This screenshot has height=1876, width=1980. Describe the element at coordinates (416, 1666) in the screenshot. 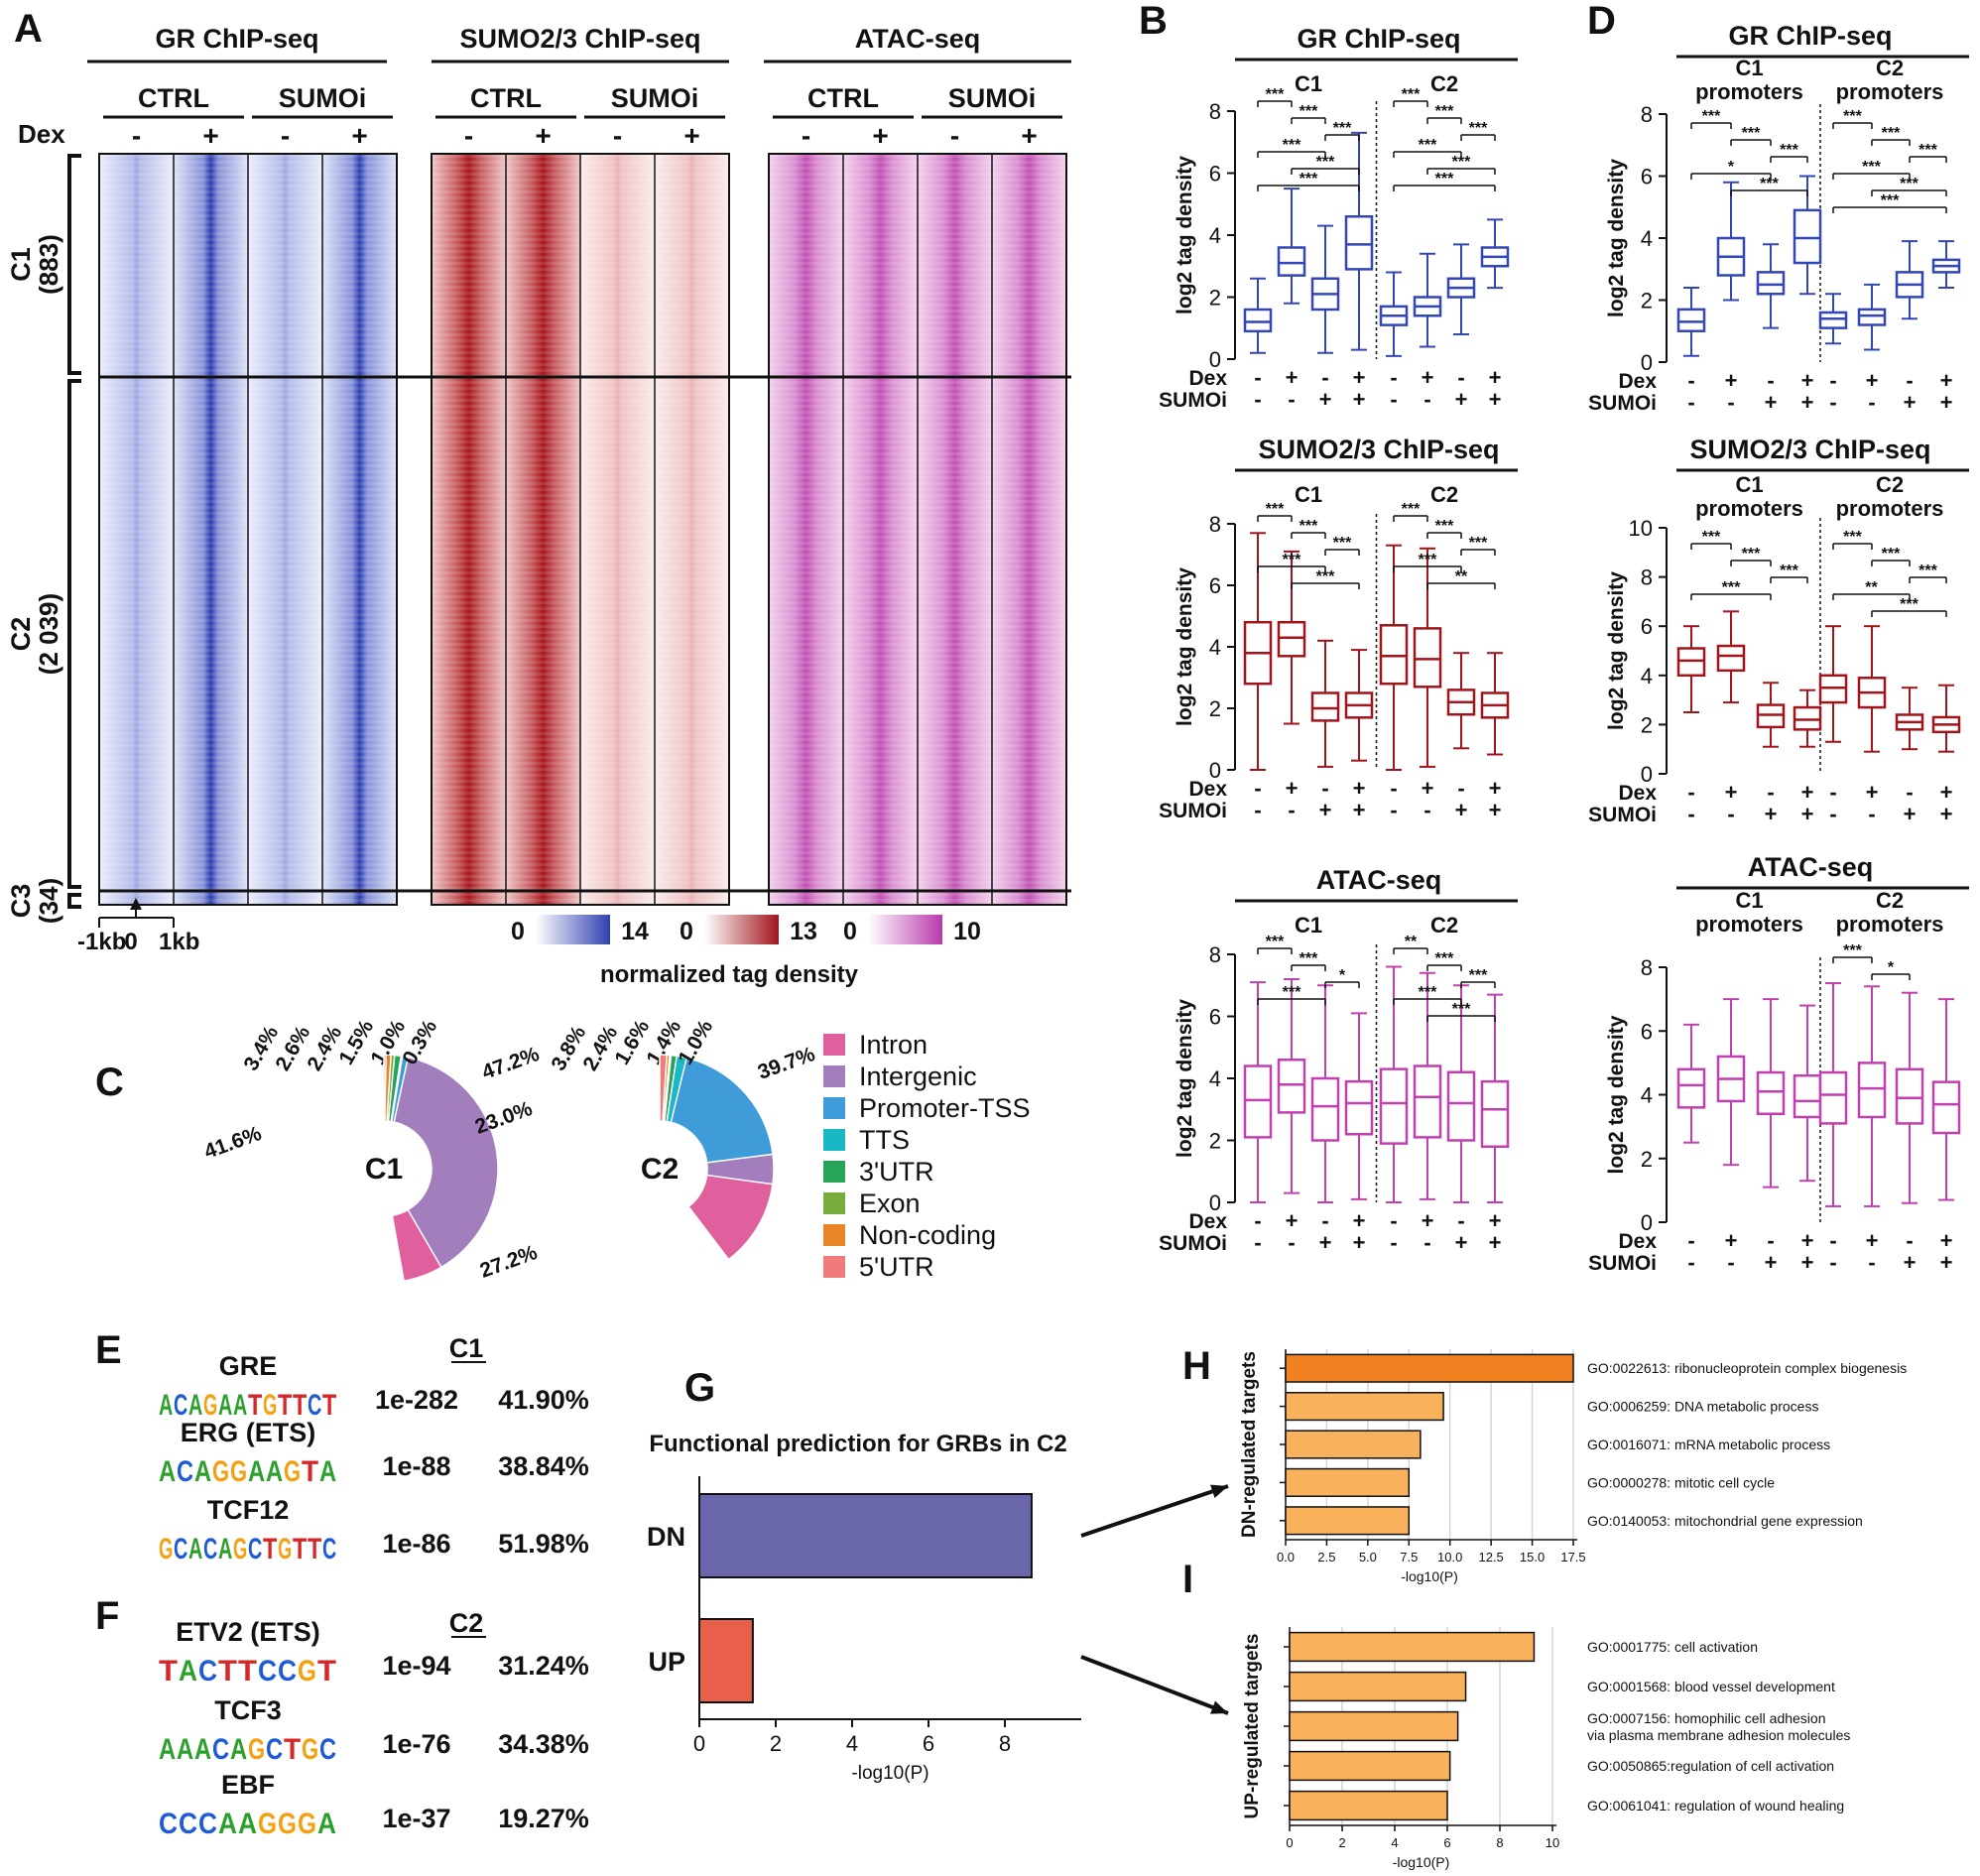

I see `motif-pvalue: 1e-94` at that location.